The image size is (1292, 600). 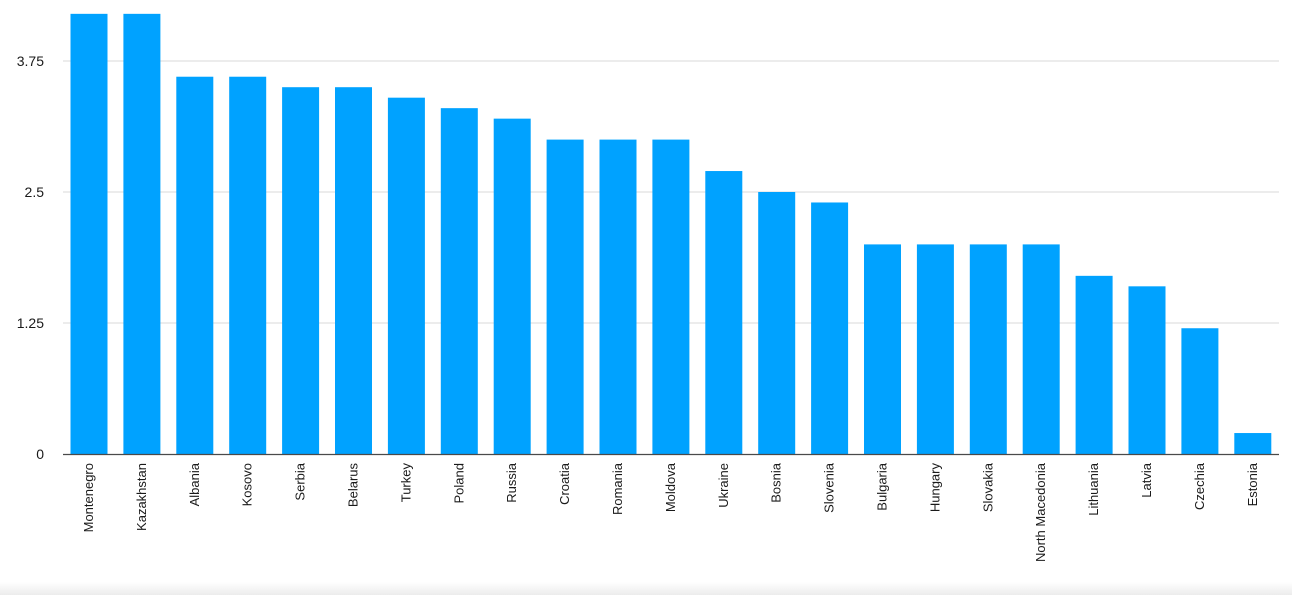 I want to click on y-axis-tick-labels: 0 1.25 2.5 3.75, so click(x=30, y=257).